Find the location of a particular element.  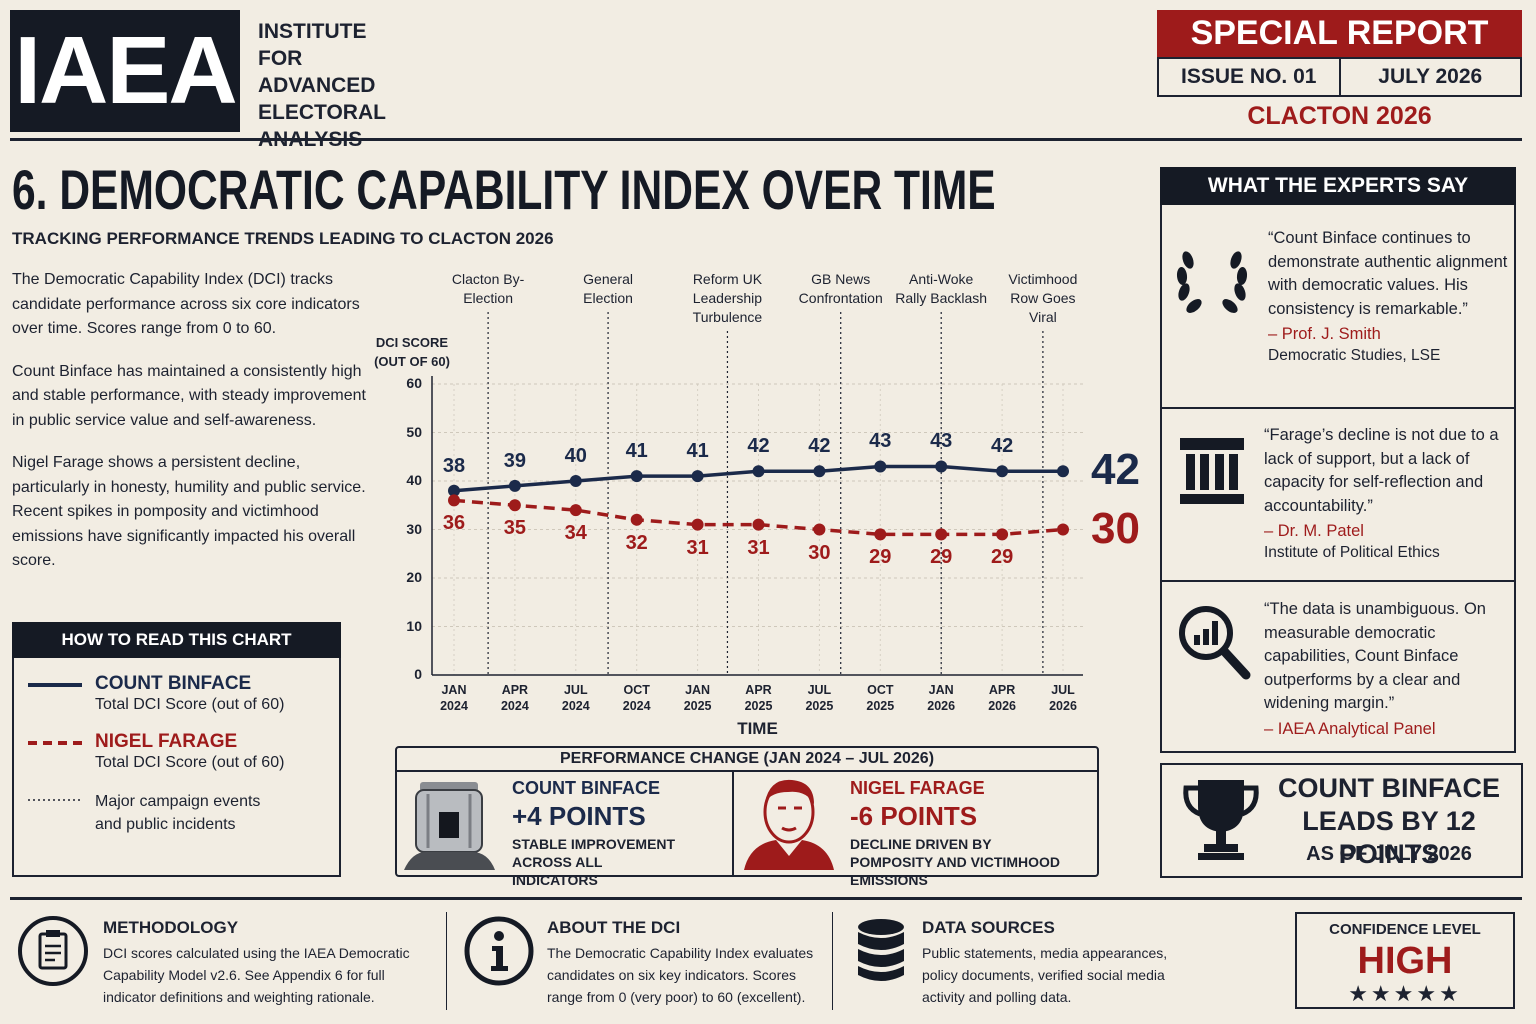

experts-title: WHAT THE EXPERTS SAY is located at coordinates (1338, 186).